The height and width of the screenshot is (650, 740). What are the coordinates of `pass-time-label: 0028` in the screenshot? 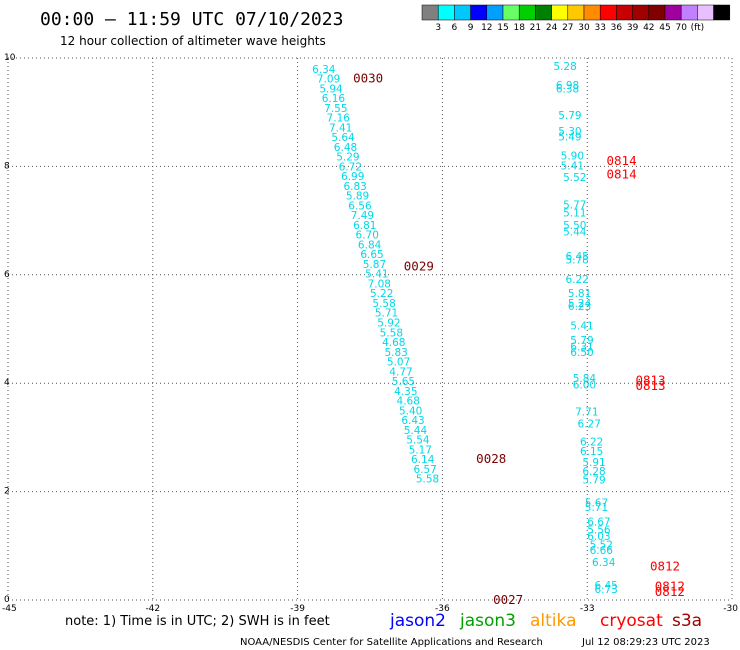 It's located at (491, 458).